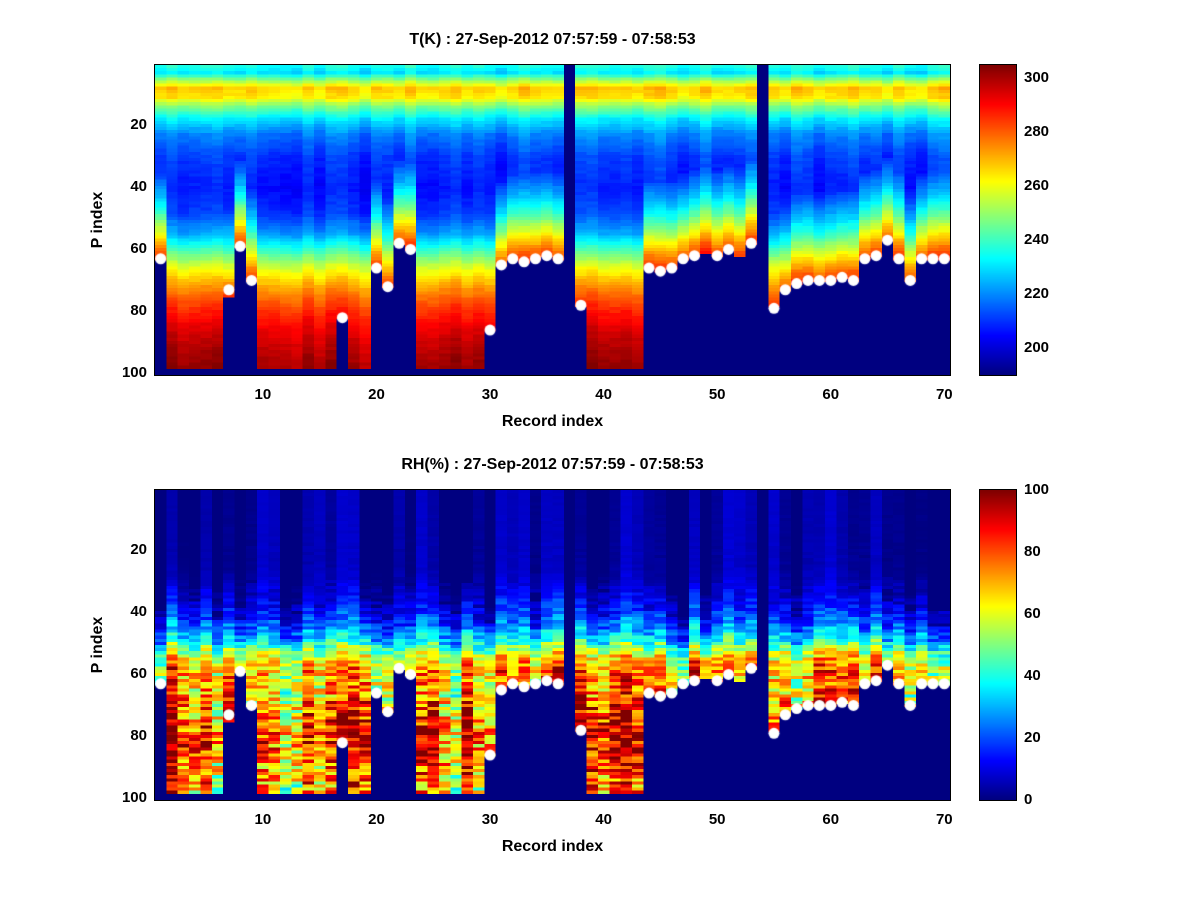 Image resolution: width=1200 pixels, height=900 pixels. What do you see at coordinates (1028, 799) in the screenshot?
I see `colorbar-tick-label: 0` at bounding box center [1028, 799].